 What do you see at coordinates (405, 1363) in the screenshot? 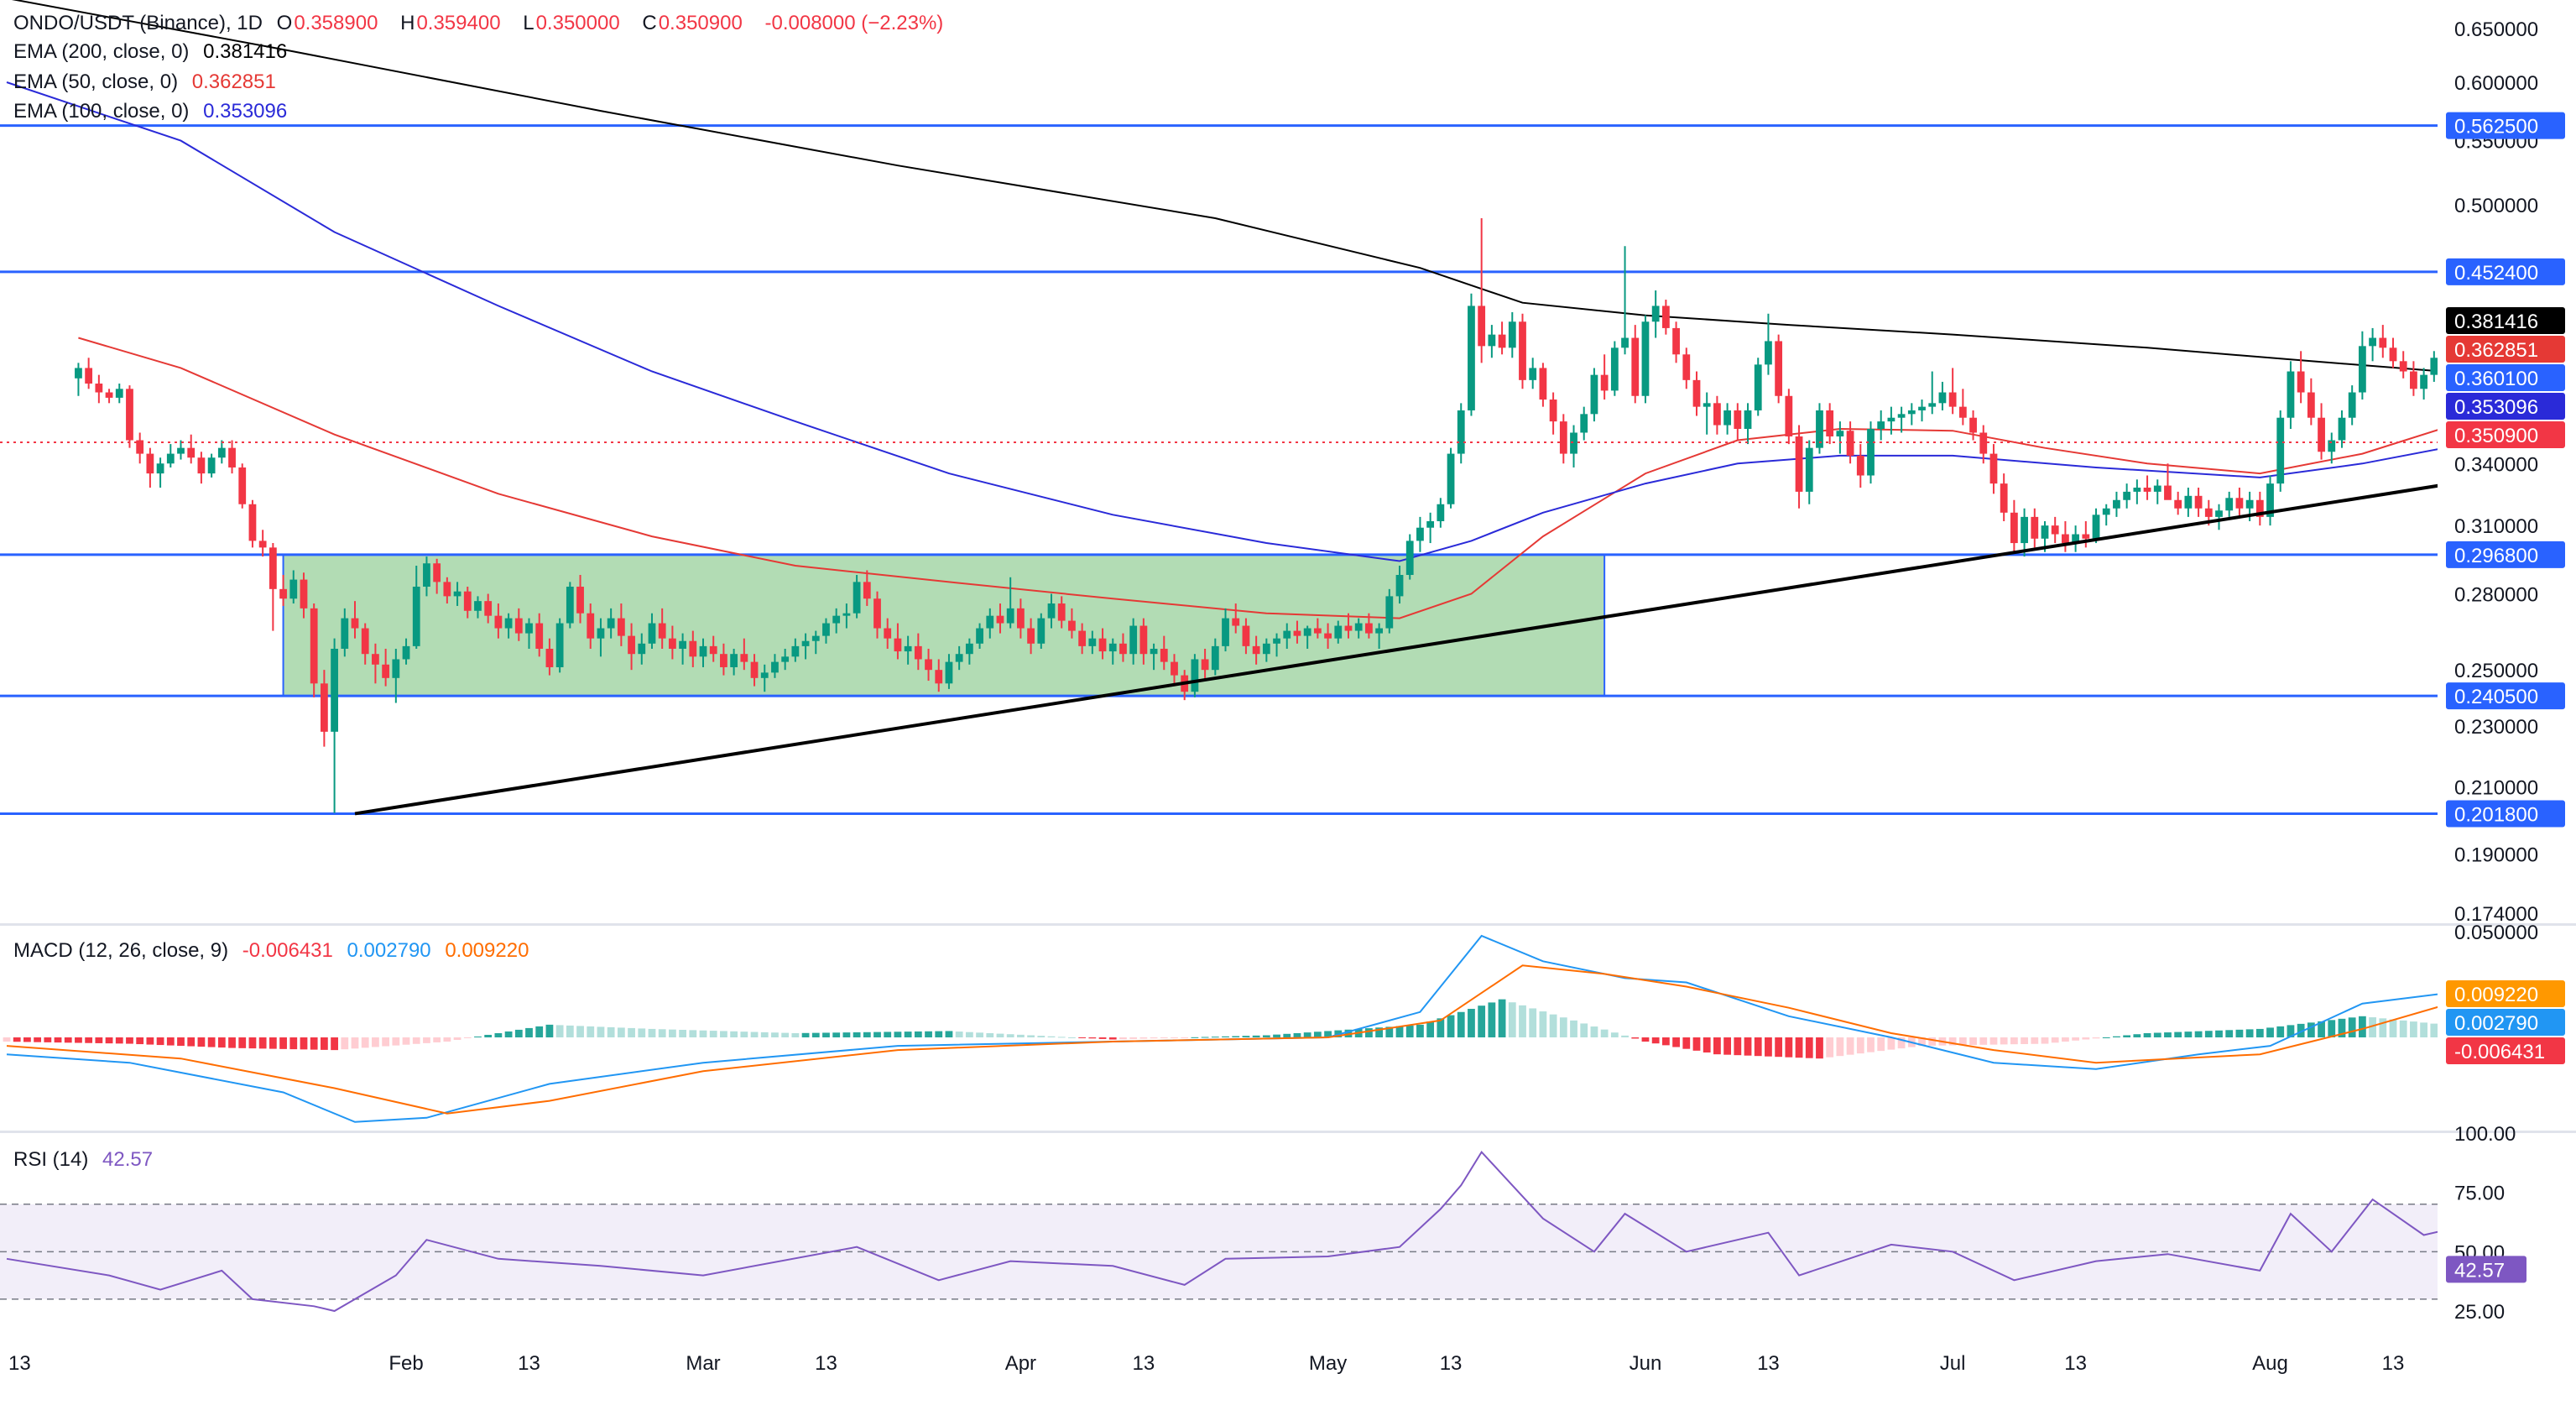
I see `date-axis-tick: Feb` at bounding box center [405, 1363].